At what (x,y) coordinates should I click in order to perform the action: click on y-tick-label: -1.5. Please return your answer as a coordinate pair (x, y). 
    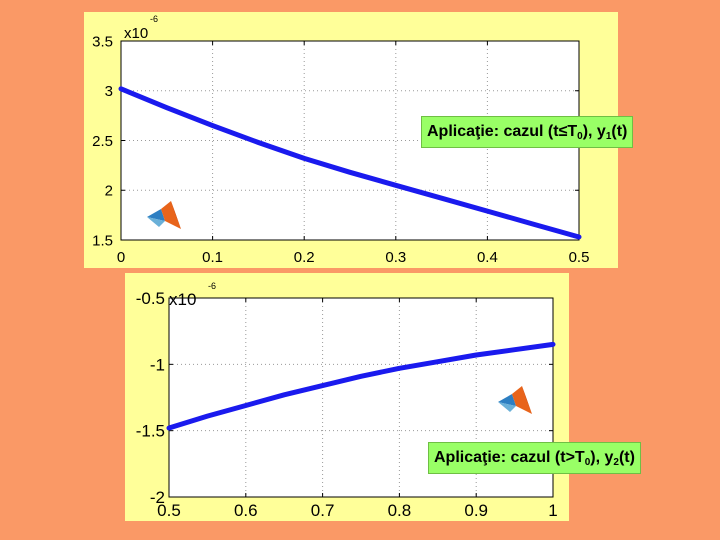
    Looking at the image, I should click on (150, 431).